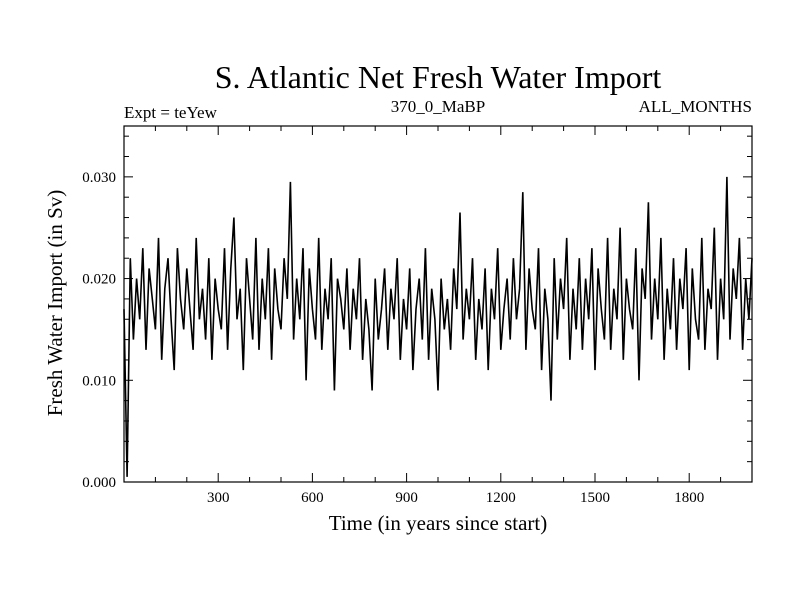 The image size is (800, 600). What do you see at coordinates (55, 303) in the screenshot?
I see `y-axis-label: Fresh Water Import (in Sv)` at bounding box center [55, 303].